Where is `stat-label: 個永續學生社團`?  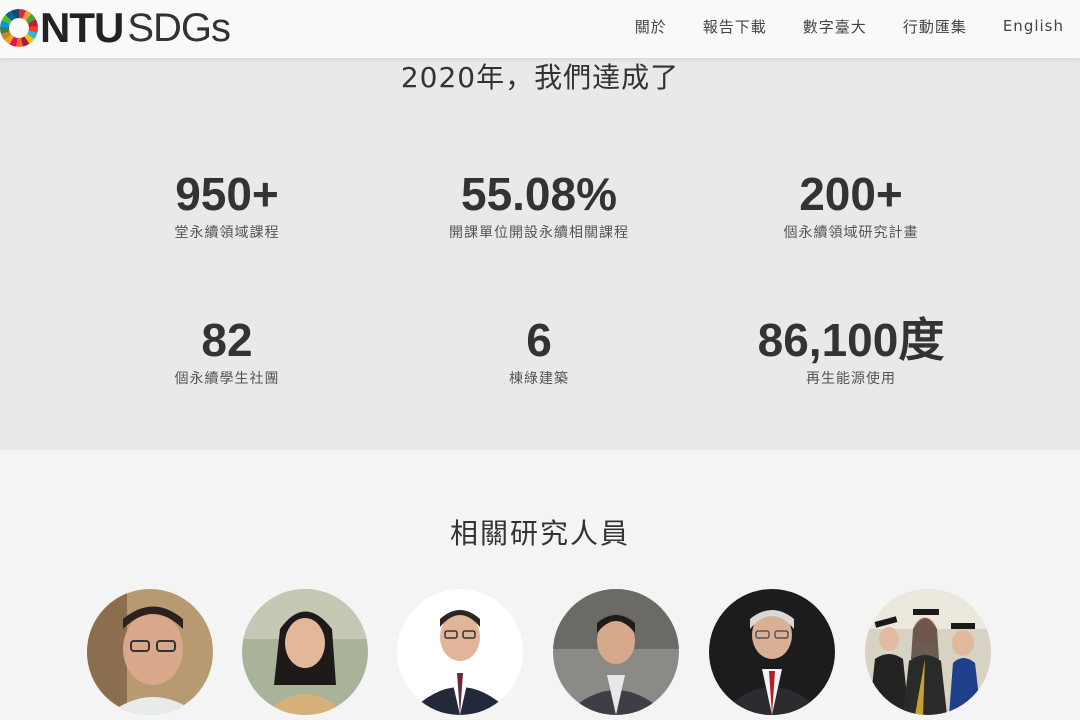 stat-label: 個永續學生社團 is located at coordinates (227, 378).